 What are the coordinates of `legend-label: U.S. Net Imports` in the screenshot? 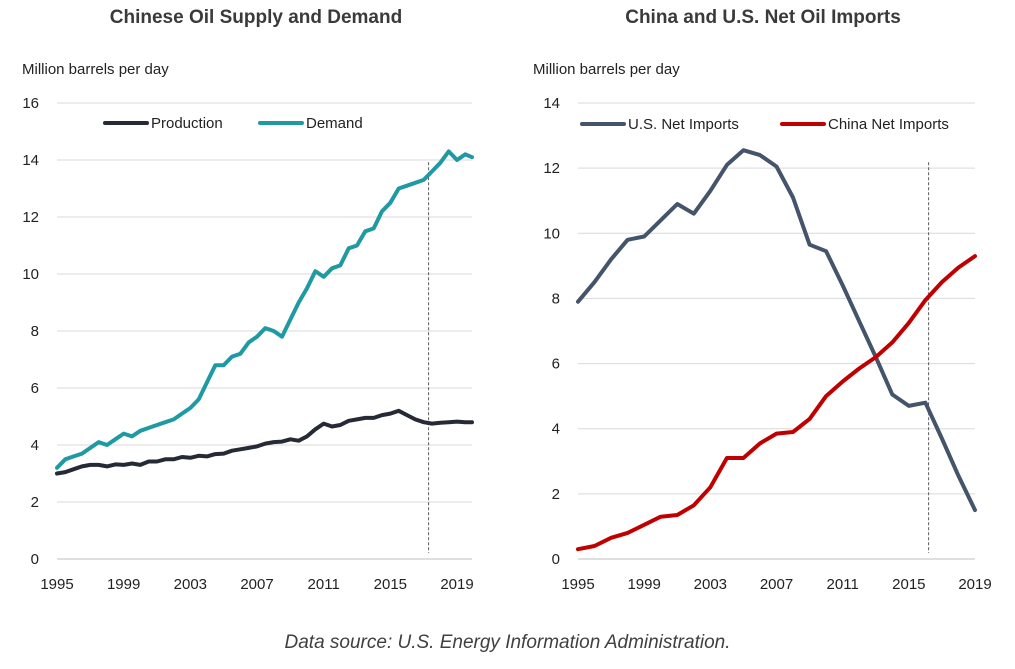 It's located at (683, 124).